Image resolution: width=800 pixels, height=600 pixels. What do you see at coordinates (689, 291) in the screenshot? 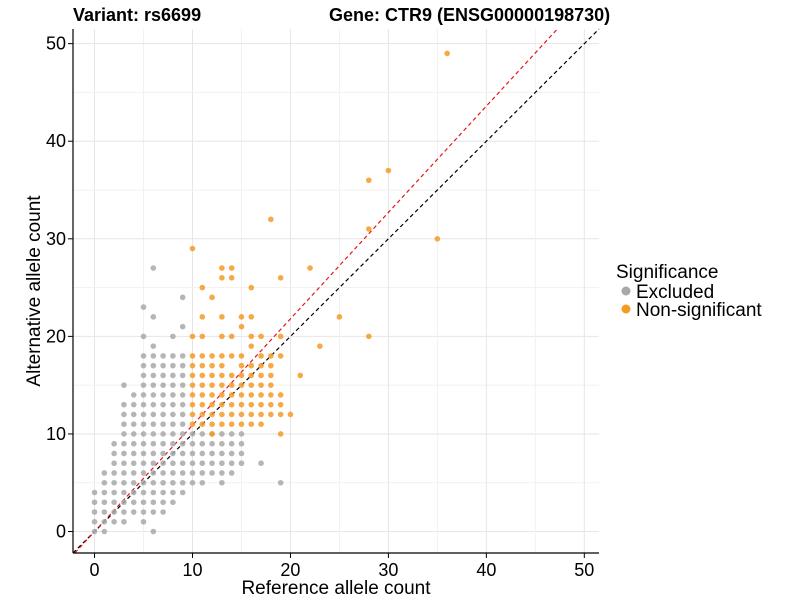
I see `legend: Significance Excluded Non-significant` at bounding box center [689, 291].